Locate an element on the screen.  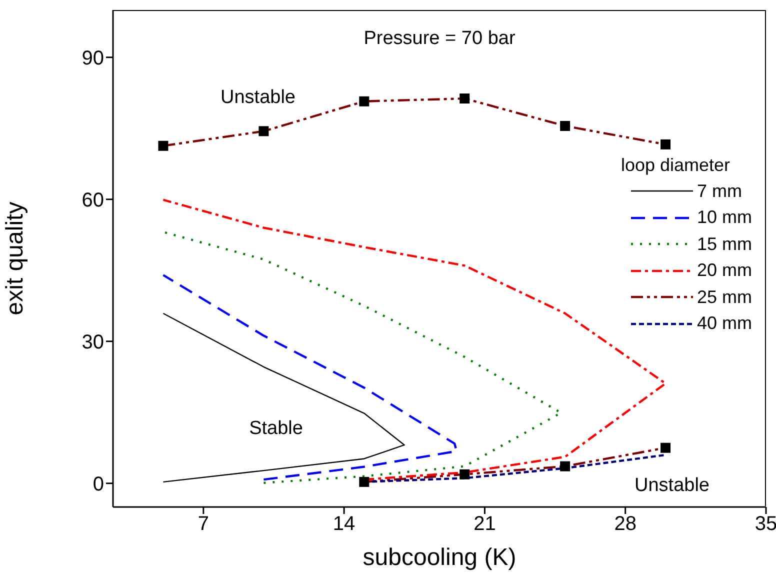
legend-label: 25 mm is located at coordinates (724, 297).